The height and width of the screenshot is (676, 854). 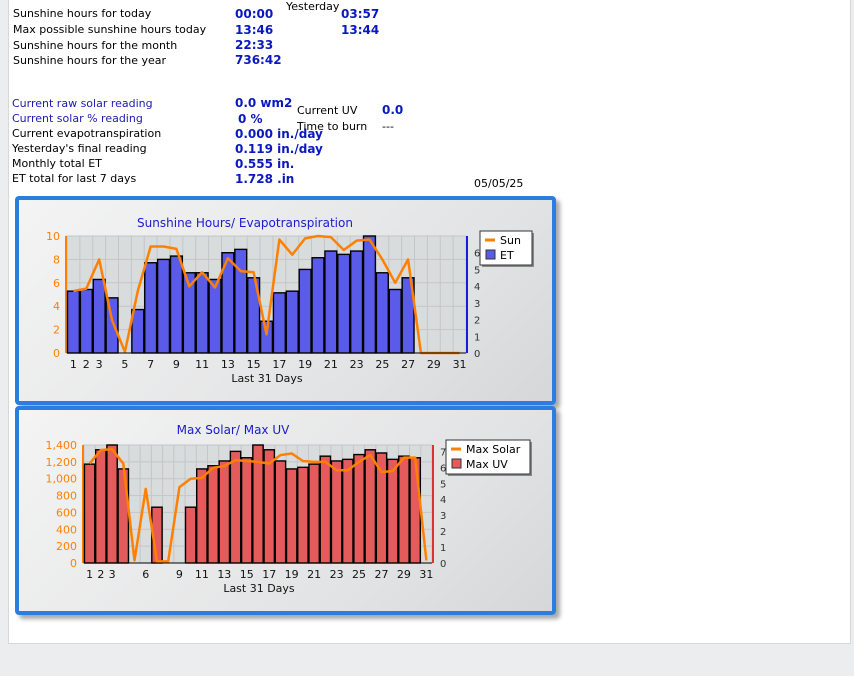 What do you see at coordinates (87, 133) in the screenshot?
I see `current-et-label: Current evapotranspiration` at bounding box center [87, 133].